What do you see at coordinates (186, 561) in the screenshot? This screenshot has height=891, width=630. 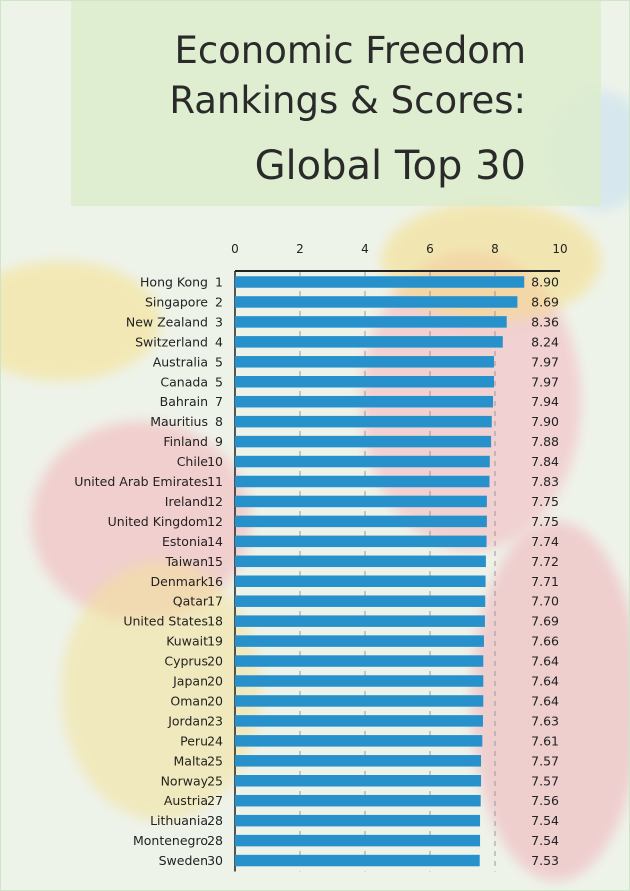 I see `category-label: Taiwan` at bounding box center [186, 561].